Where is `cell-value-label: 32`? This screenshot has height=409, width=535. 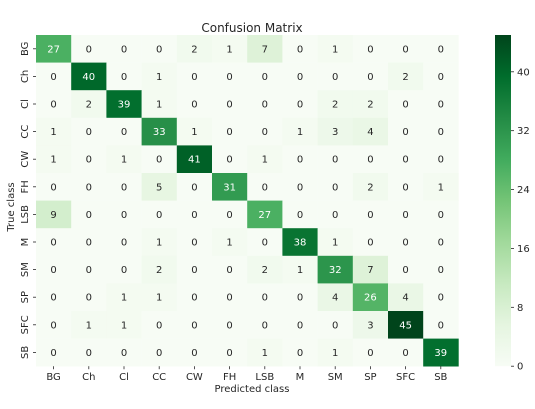
cell-value-label: 32 is located at coordinates (335, 270).